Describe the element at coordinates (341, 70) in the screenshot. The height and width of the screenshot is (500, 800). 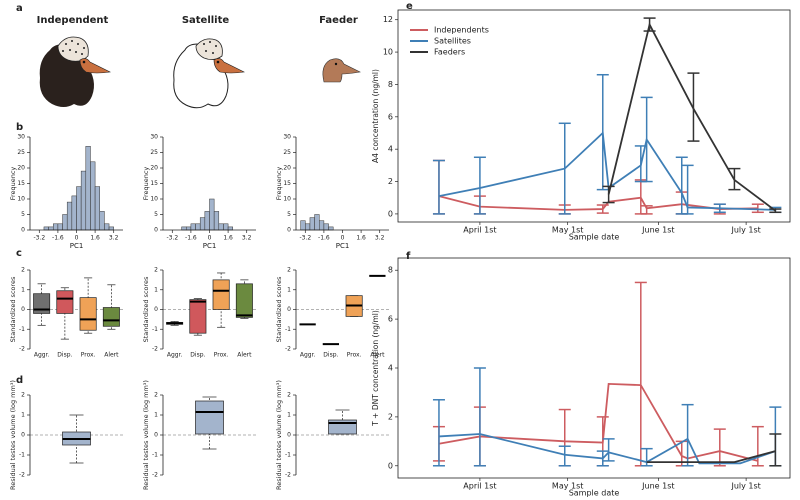
I see `faeder-bird` at that location.